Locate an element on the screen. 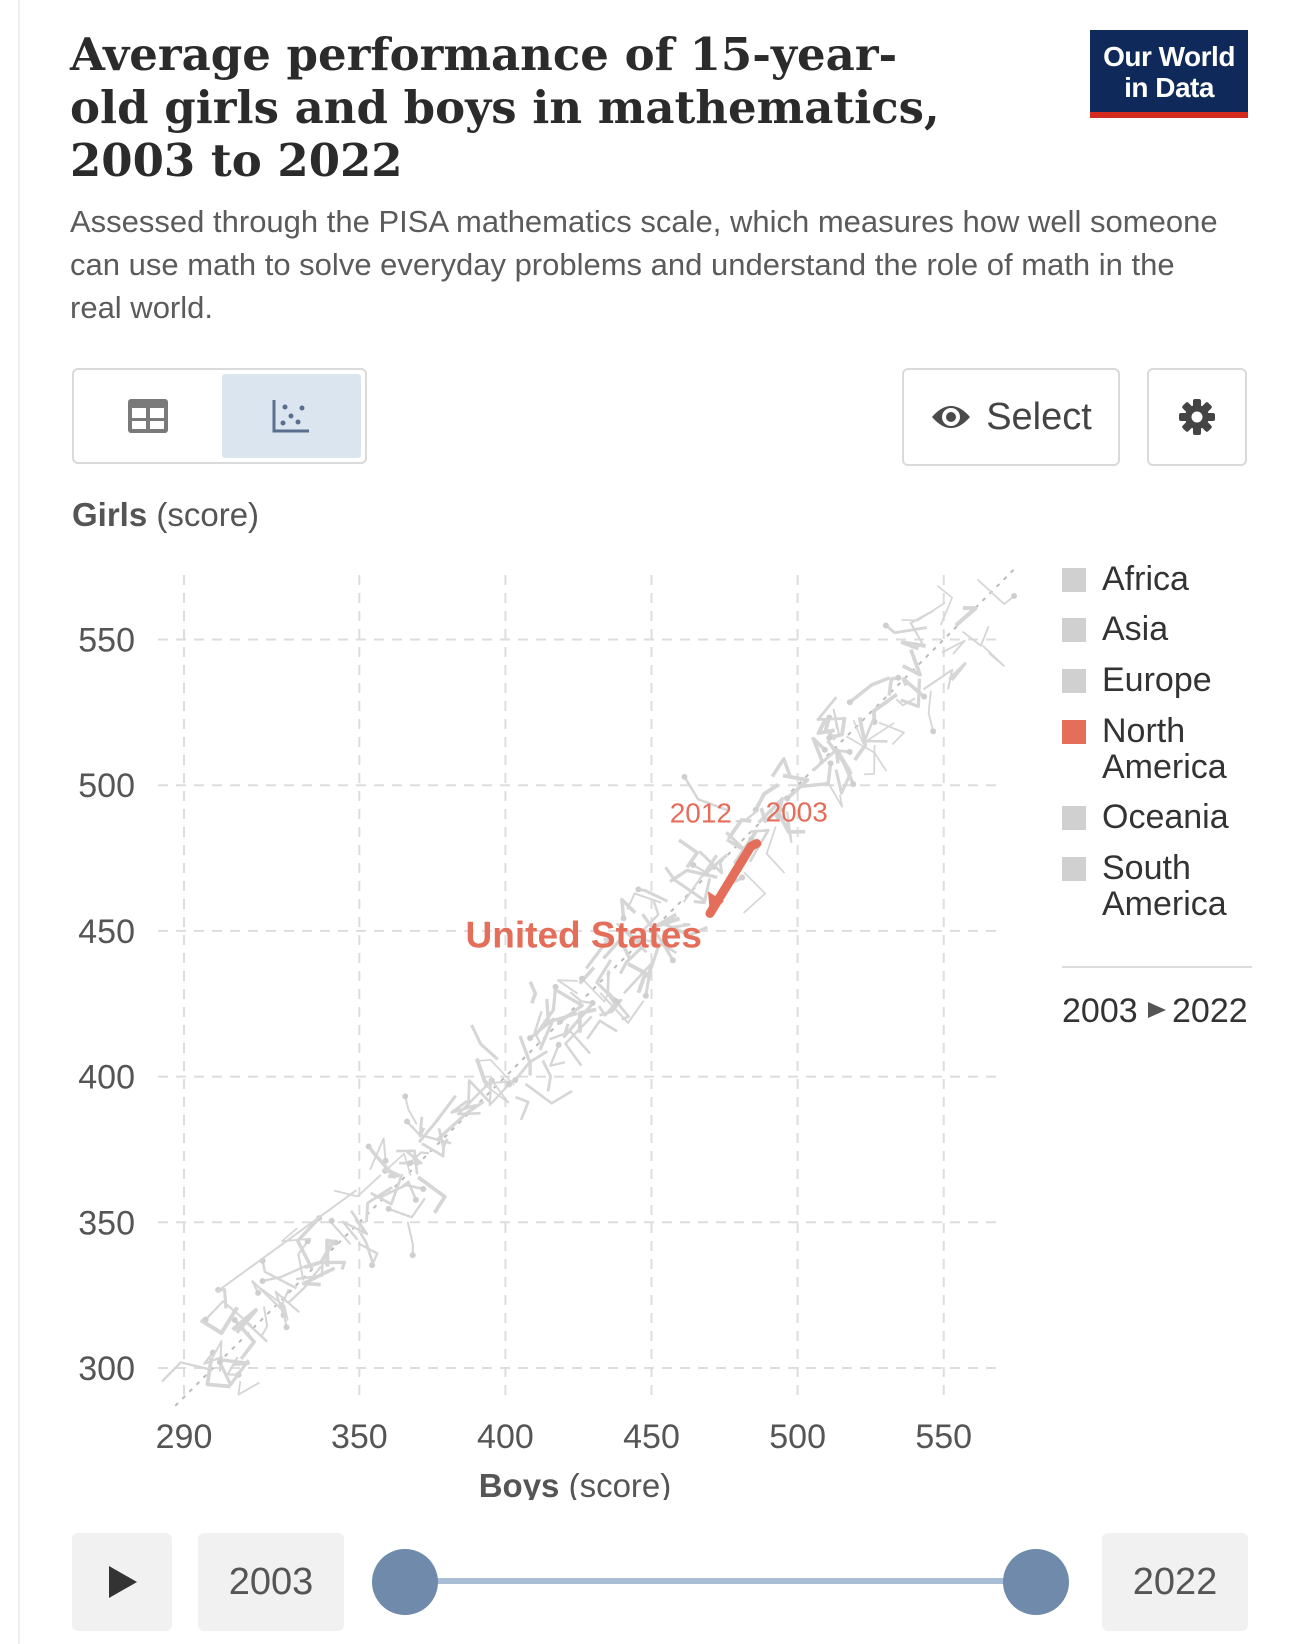 The width and height of the screenshot is (1290, 1644). play-button is located at coordinates (122, 1582).